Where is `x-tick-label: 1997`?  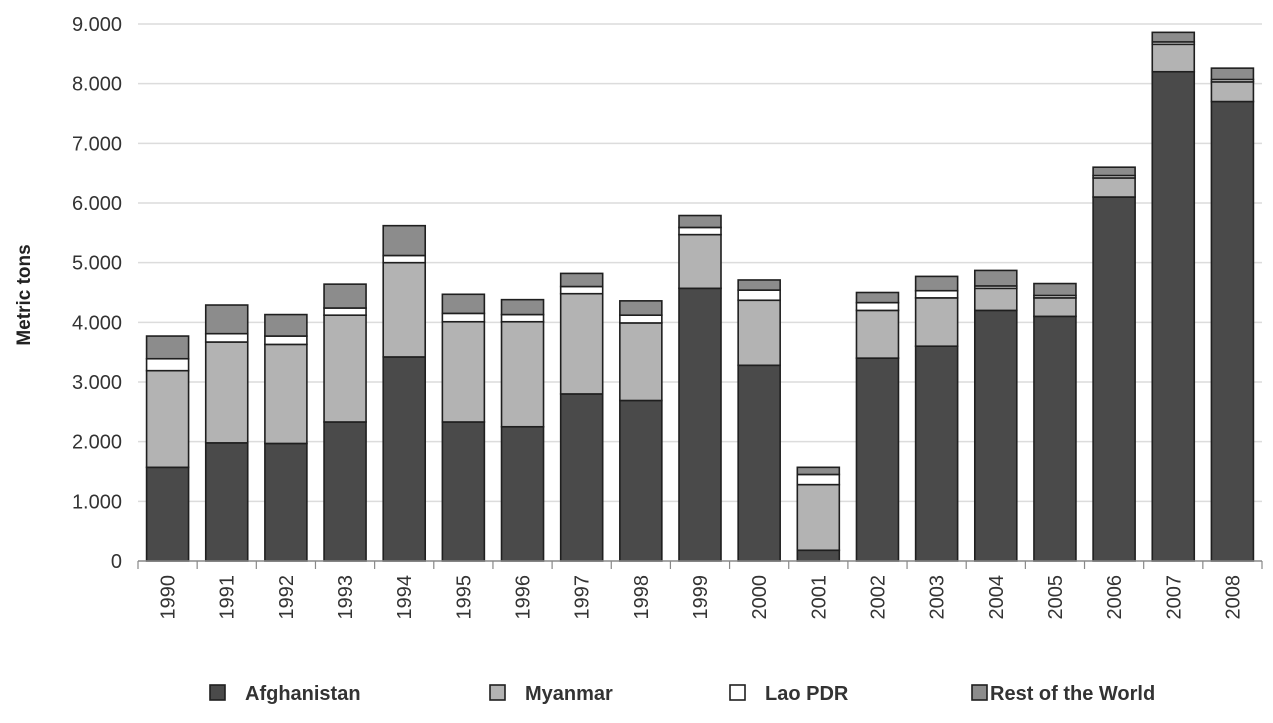 x-tick-label: 1997 is located at coordinates (583, 597).